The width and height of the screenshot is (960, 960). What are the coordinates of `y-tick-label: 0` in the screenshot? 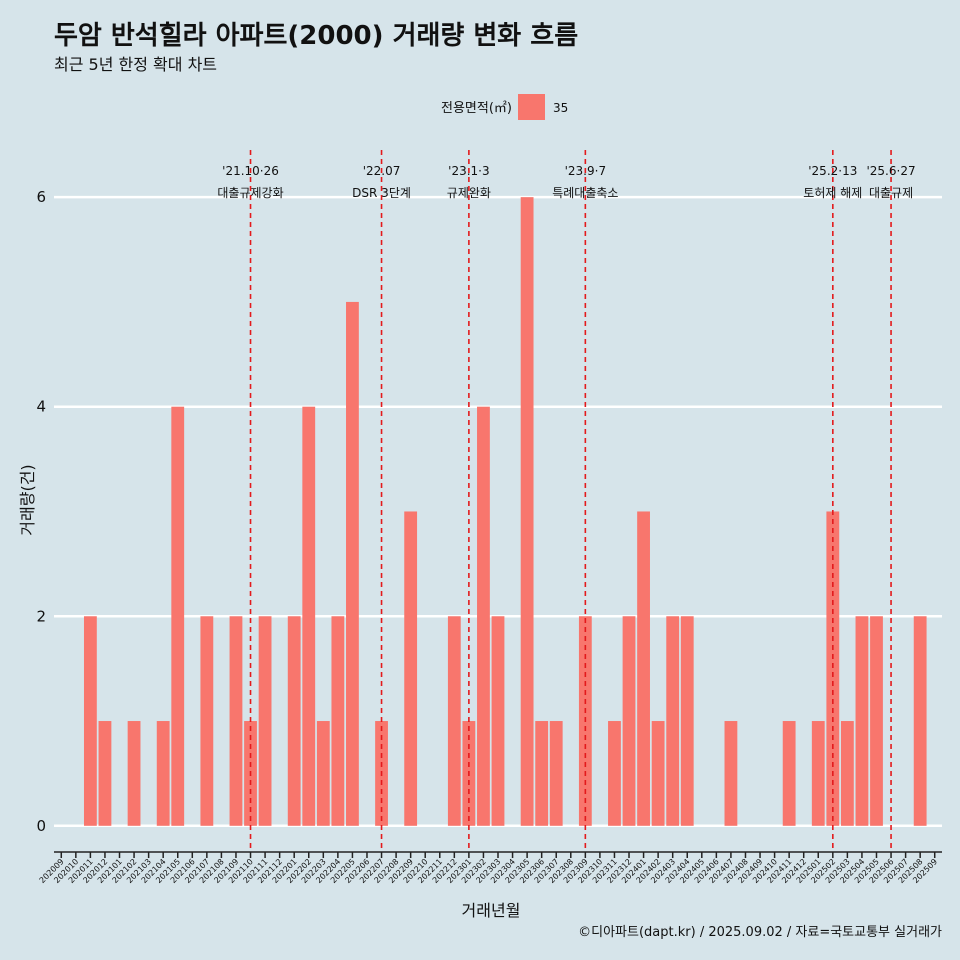 It's located at (41, 826).